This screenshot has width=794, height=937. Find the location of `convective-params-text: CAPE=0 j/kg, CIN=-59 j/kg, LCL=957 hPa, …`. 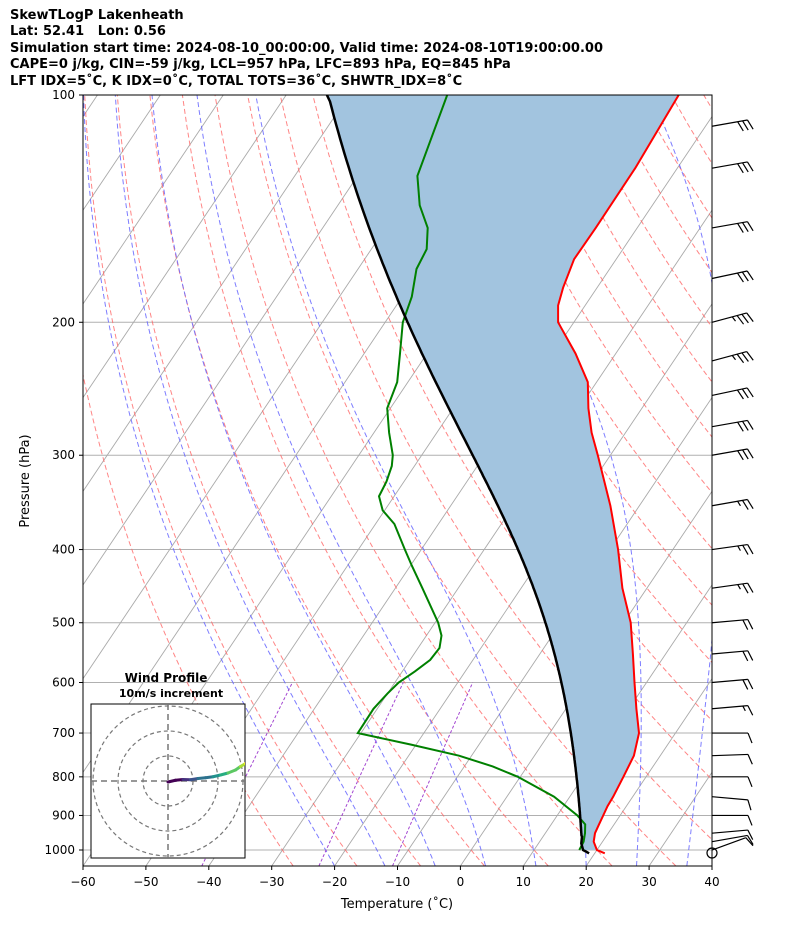

convective-params-text: CAPE=0 j/kg, CIN=-59 j/kg, LCL=957 hPa, … is located at coordinates (260, 65).